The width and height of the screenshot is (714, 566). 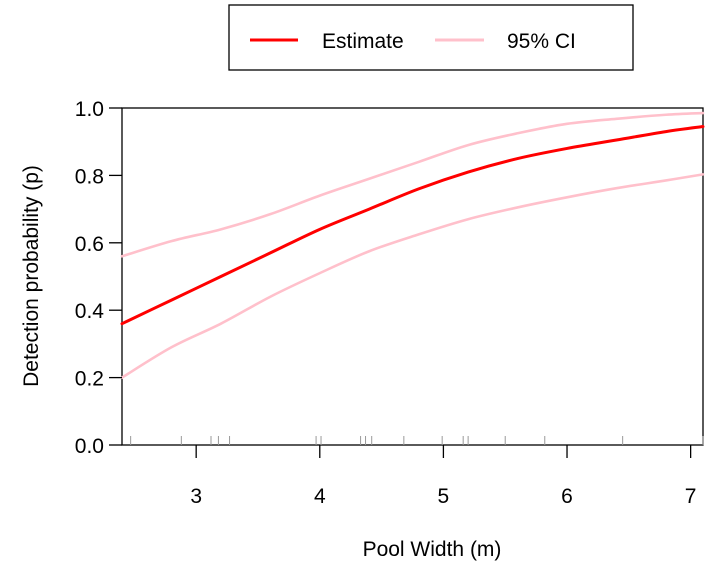 I want to click on y-axis: 0.0 0.2 0.4 0.6 0.8 1.0, so click(x=98, y=278).